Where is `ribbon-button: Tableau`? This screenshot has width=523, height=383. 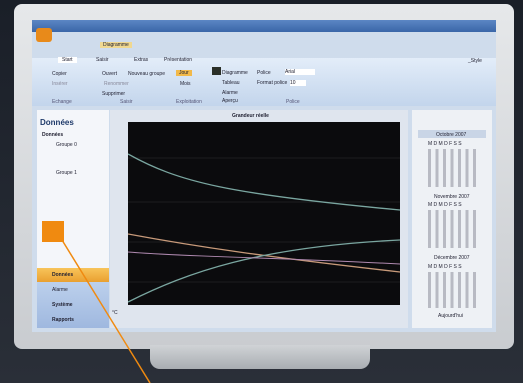 ribbon-button: Tableau is located at coordinates (231, 83).